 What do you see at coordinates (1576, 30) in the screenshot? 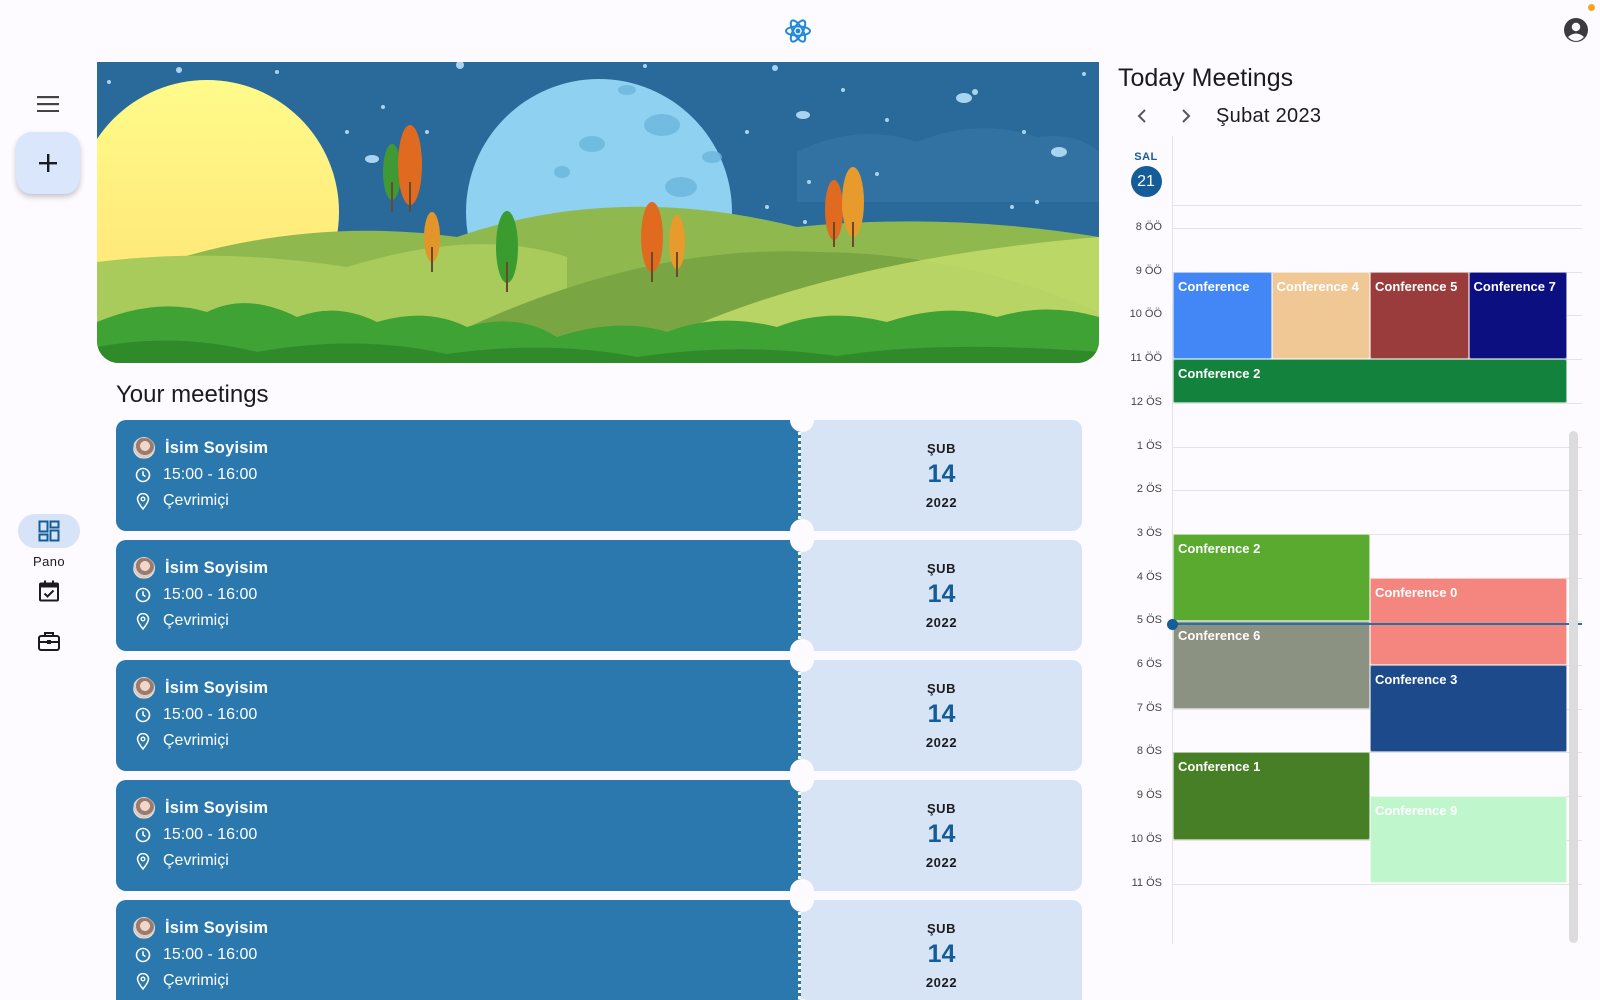
I see `account-circle-icon` at bounding box center [1576, 30].